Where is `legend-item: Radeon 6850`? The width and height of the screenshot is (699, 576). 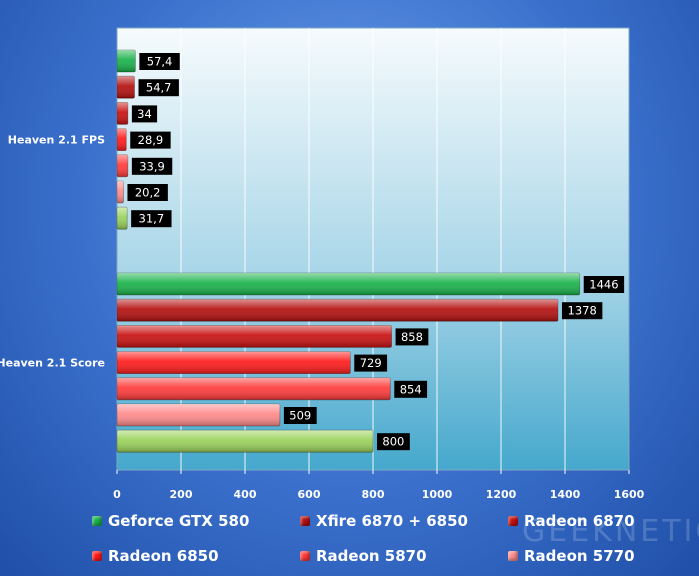 legend-item: Radeon 6850 is located at coordinates (196, 555).